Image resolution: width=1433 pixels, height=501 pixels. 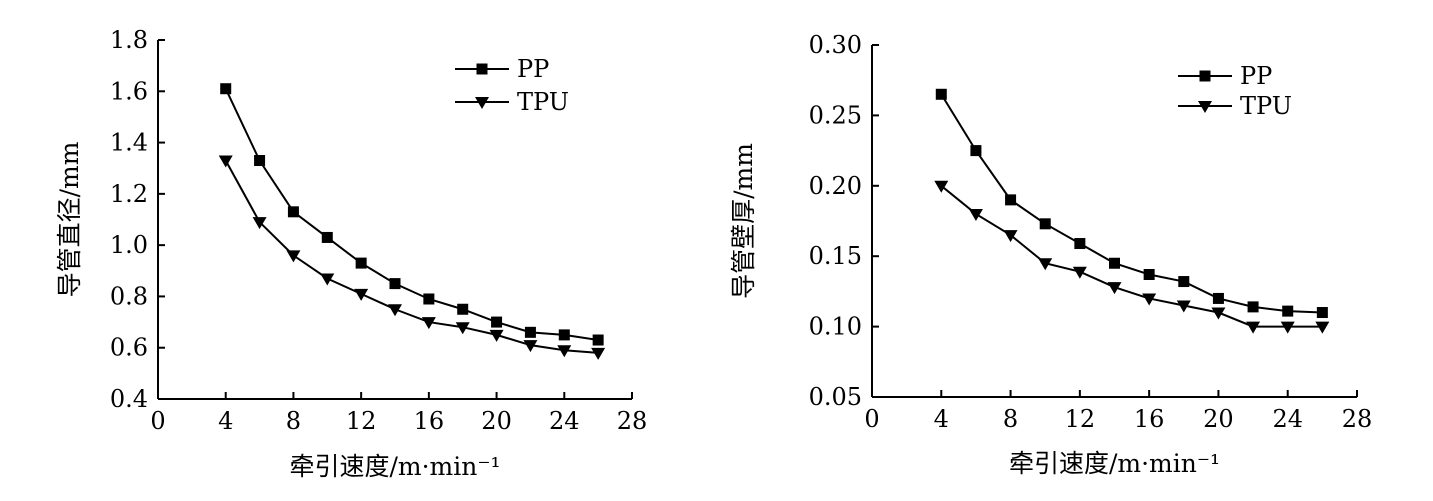 What do you see at coordinates (835, 45) in the screenshot?
I see `y-tick-label: 0.30` at bounding box center [835, 45].